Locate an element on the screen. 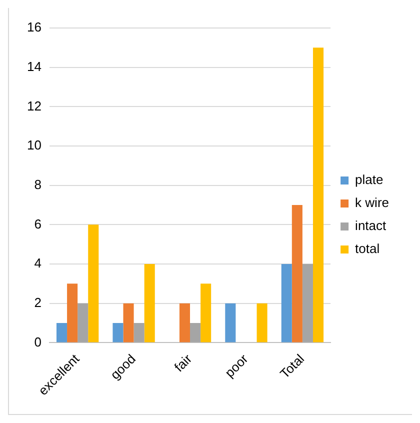  y-tick-label: 2 is located at coordinates (38, 302).